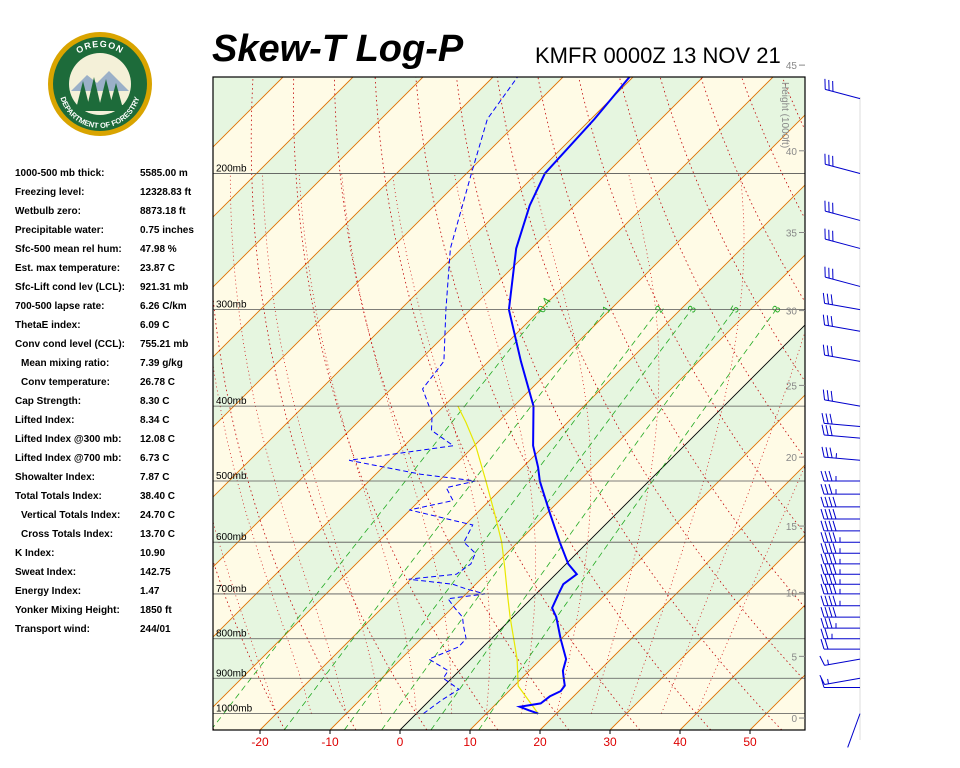  What do you see at coordinates (166, 192) in the screenshot?
I see `index-value: 12328.83 ft` at bounding box center [166, 192].